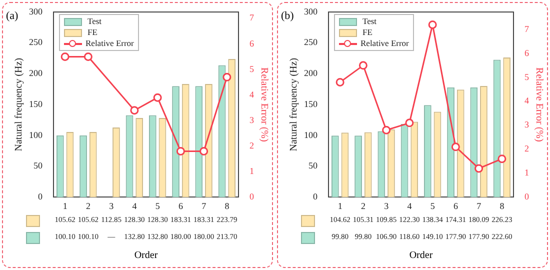  What do you see at coordinates (12, 16) in the screenshot?
I see `chart-title: (a)` at bounding box center [12, 16].